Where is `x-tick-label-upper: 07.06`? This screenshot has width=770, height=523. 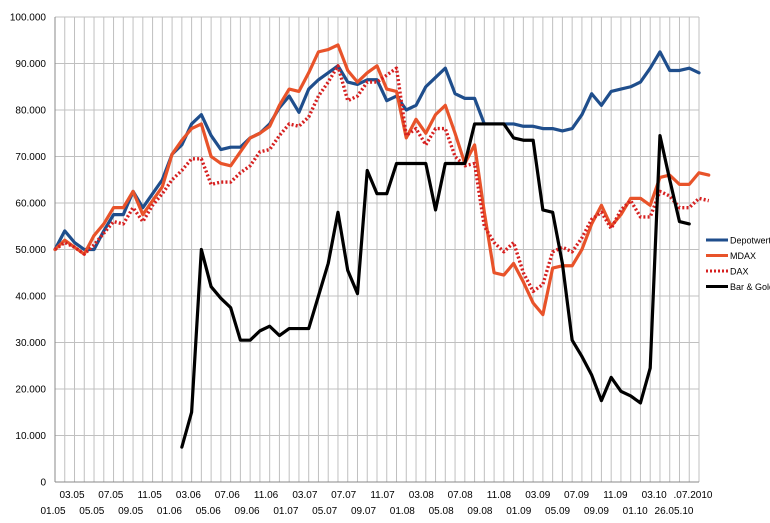 x-tick-label-upper: 07.06 is located at coordinates (227, 495).